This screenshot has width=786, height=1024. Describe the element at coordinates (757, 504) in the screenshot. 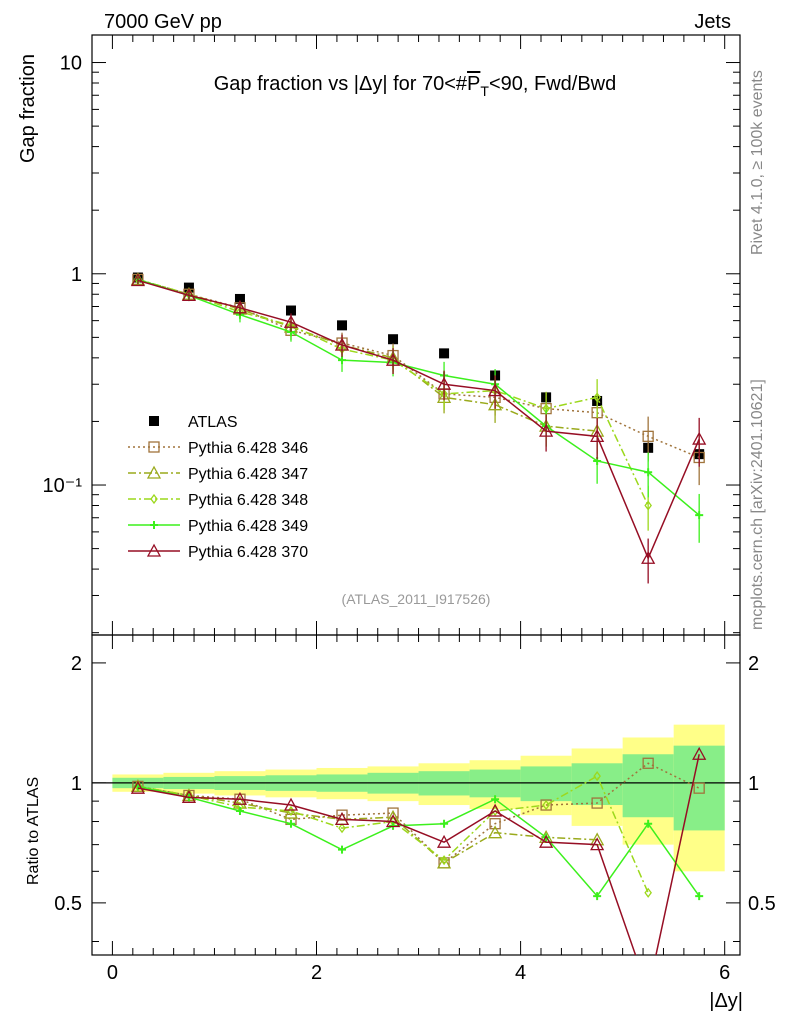

I see `mcplots-label: mcplots.cern.ch [arXiv:2401.10621]` at that location.